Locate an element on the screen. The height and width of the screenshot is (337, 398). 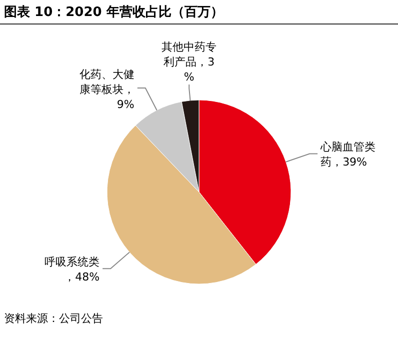
data-label: ，48% is located at coordinates (82, 277).